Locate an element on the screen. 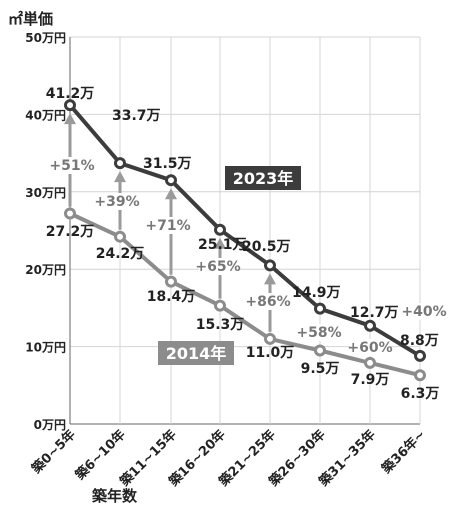  y-tick-label: 30万円 is located at coordinates (45, 193).